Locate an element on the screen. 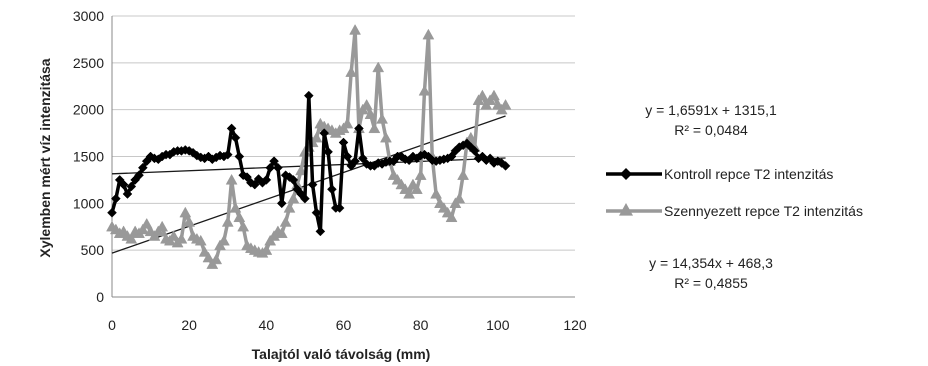 The height and width of the screenshot is (366, 928). trend-equation-text: y = 1,6591x + 1315,1 is located at coordinates (711, 110).